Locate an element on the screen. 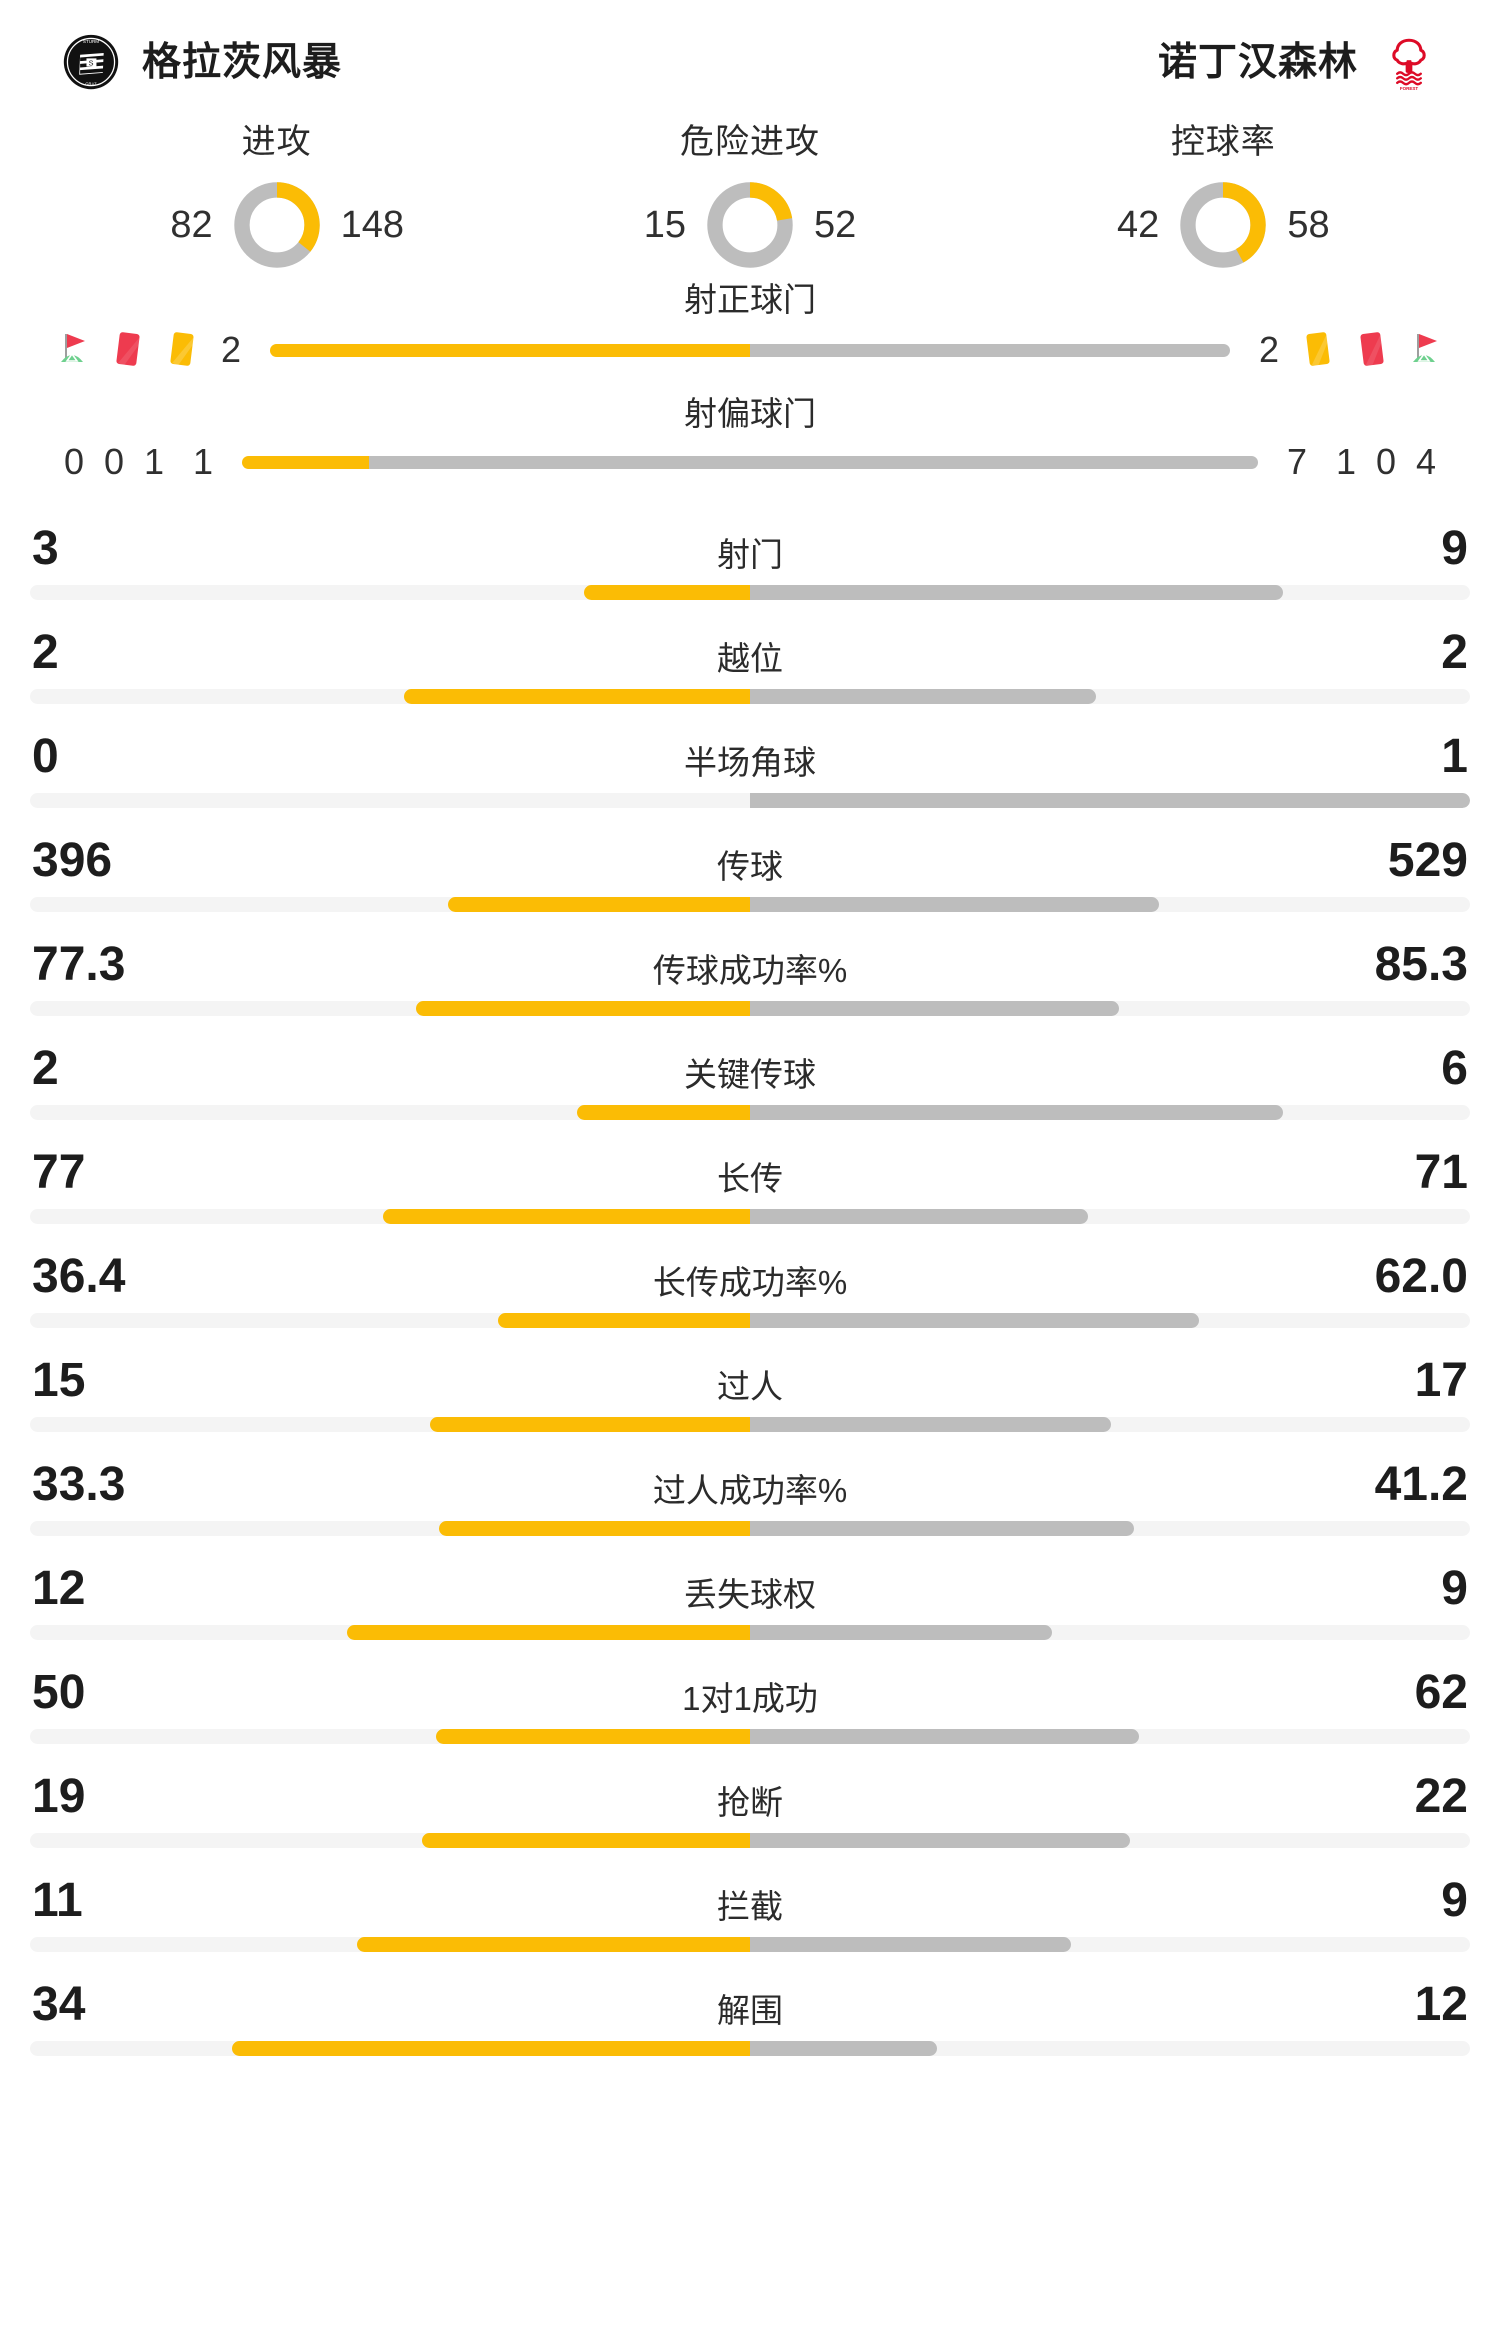  shots-off-target-bar is located at coordinates (750, 462).